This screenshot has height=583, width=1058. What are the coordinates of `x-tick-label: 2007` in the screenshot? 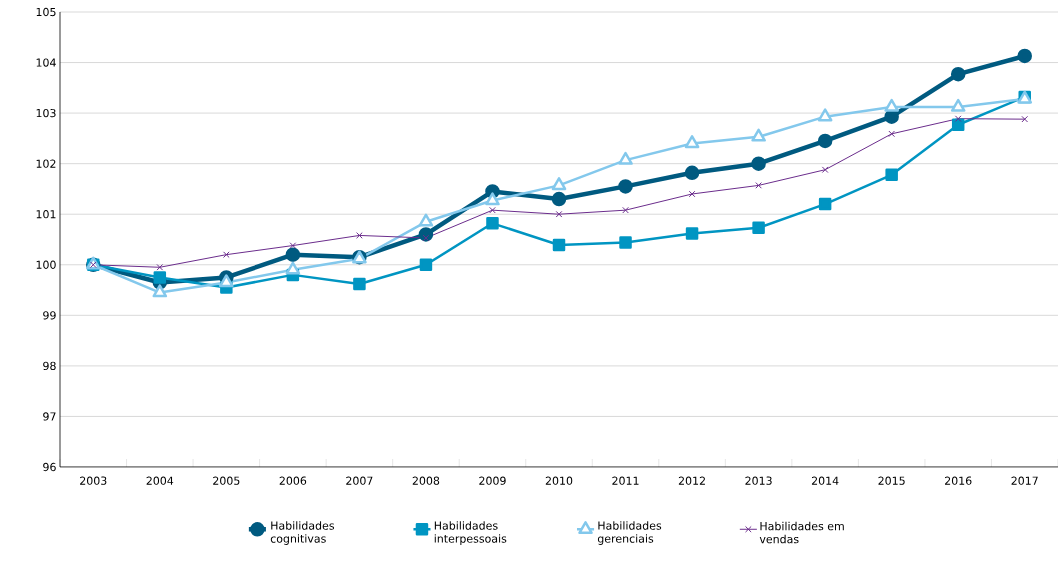 It's located at (359, 480).